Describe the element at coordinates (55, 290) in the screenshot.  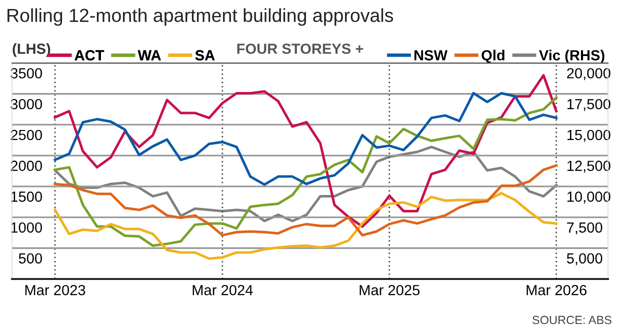
I see `x-tick-label: Mar 2023` at that location.